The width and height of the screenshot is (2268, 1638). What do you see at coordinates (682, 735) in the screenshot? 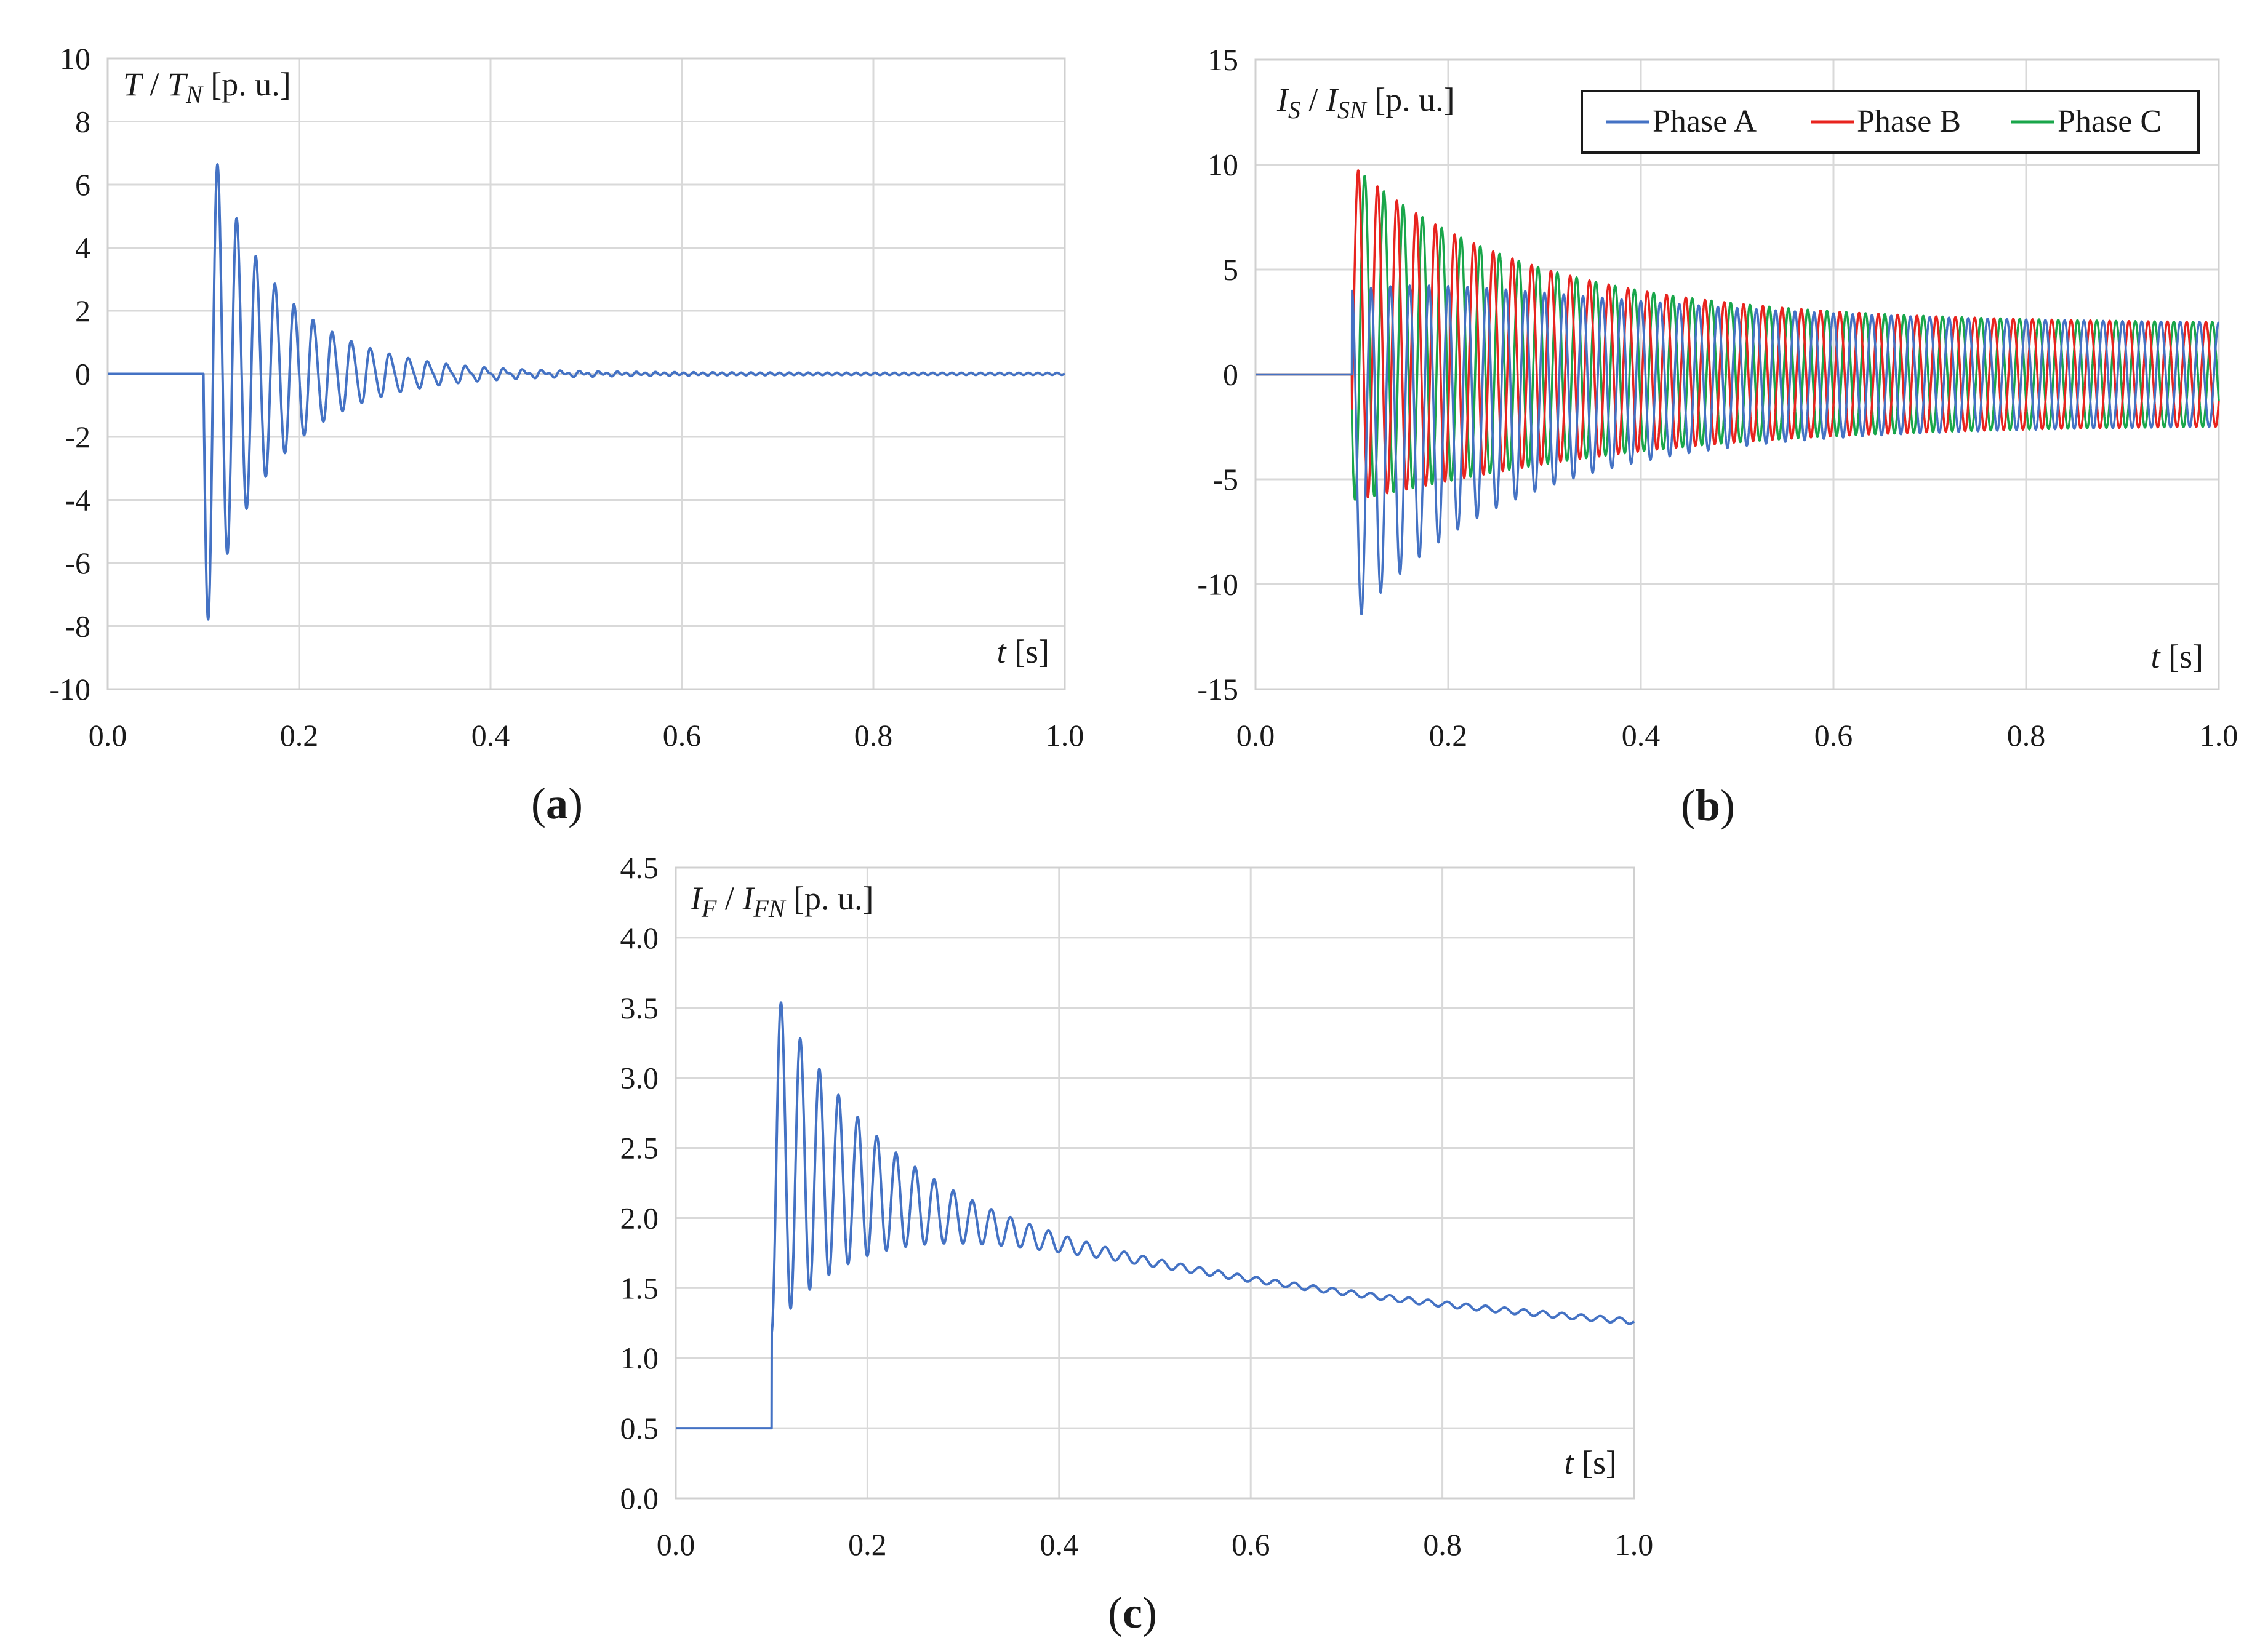
I see `chart-a-xtick-label: 0.6` at bounding box center [682, 735].